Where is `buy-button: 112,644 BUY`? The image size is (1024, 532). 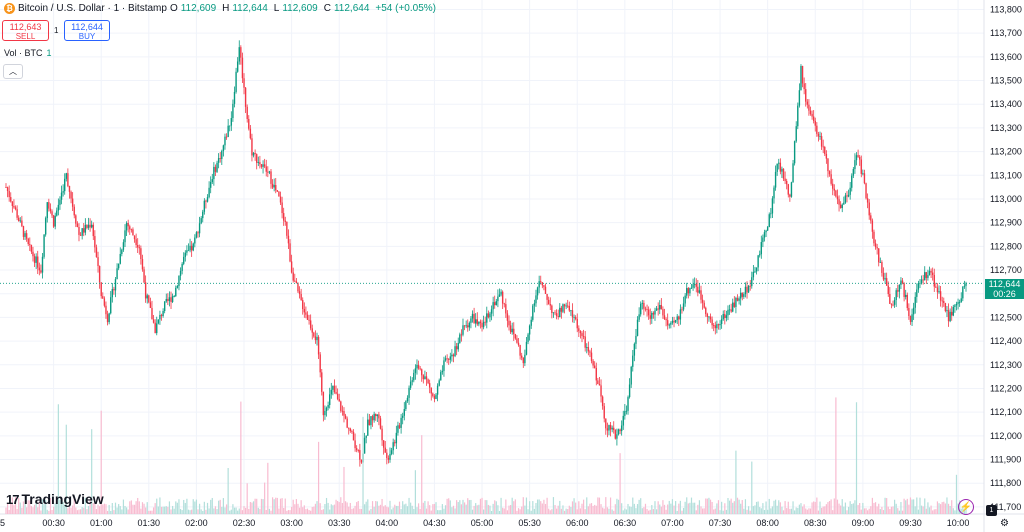 buy-button: 112,644 BUY is located at coordinates (87, 30).